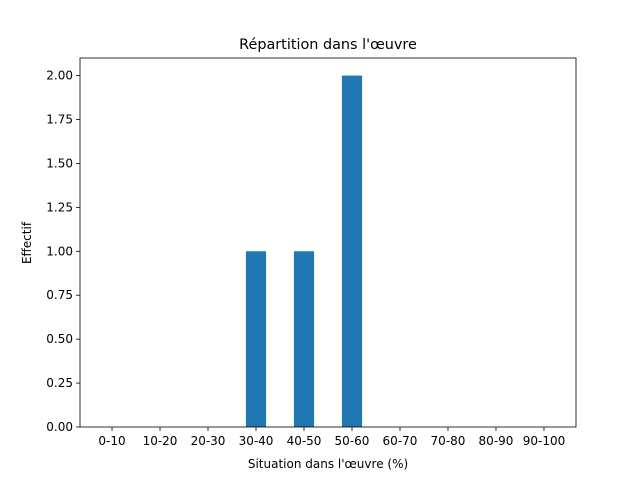 The height and width of the screenshot is (480, 640). I want to click on x-tick-label: 20-30, so click(208, 441).